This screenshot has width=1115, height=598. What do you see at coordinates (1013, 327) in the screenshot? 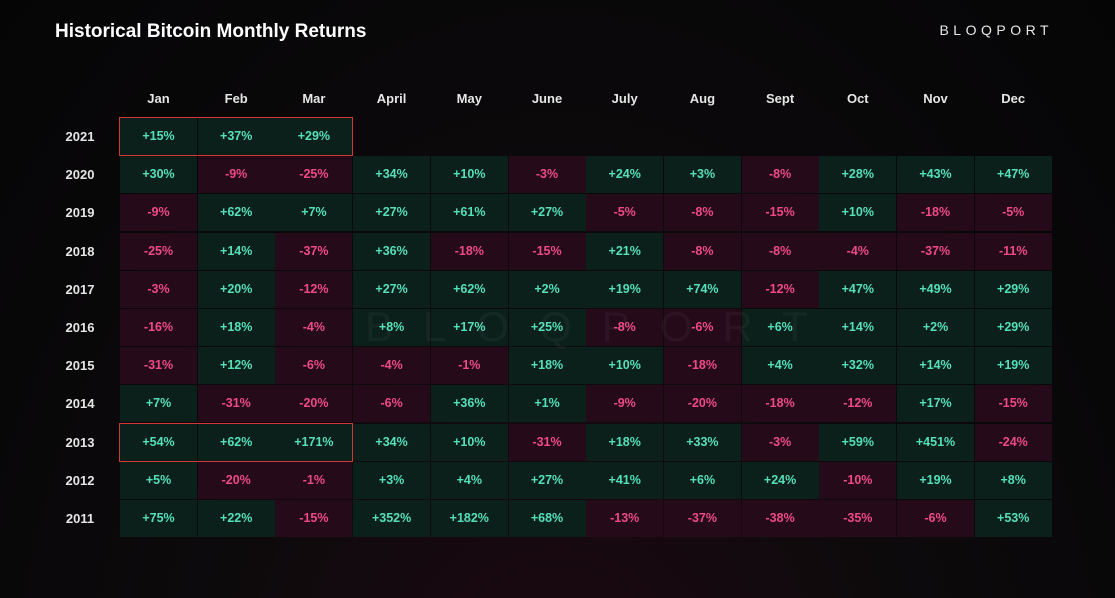
I see `return-cell-2016-dec: +29%` at bounding box center [1013, 327].